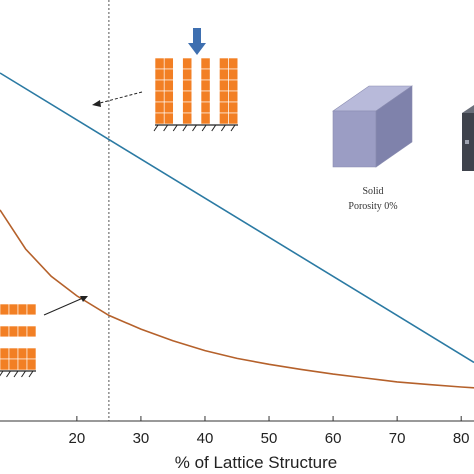 The width and height of the screenshot is (474, 474). I want to click on x-tick-label: 20, so click(77, 438).